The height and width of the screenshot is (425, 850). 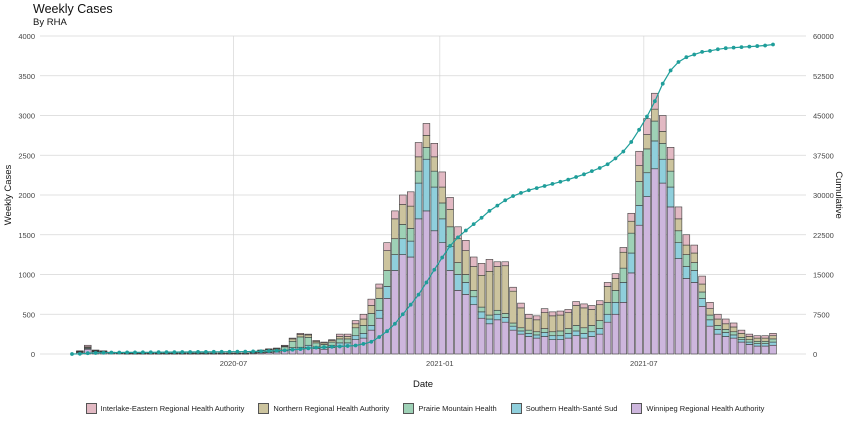 I want to click on y-tick-label: 500, so click(x=28, y=314).